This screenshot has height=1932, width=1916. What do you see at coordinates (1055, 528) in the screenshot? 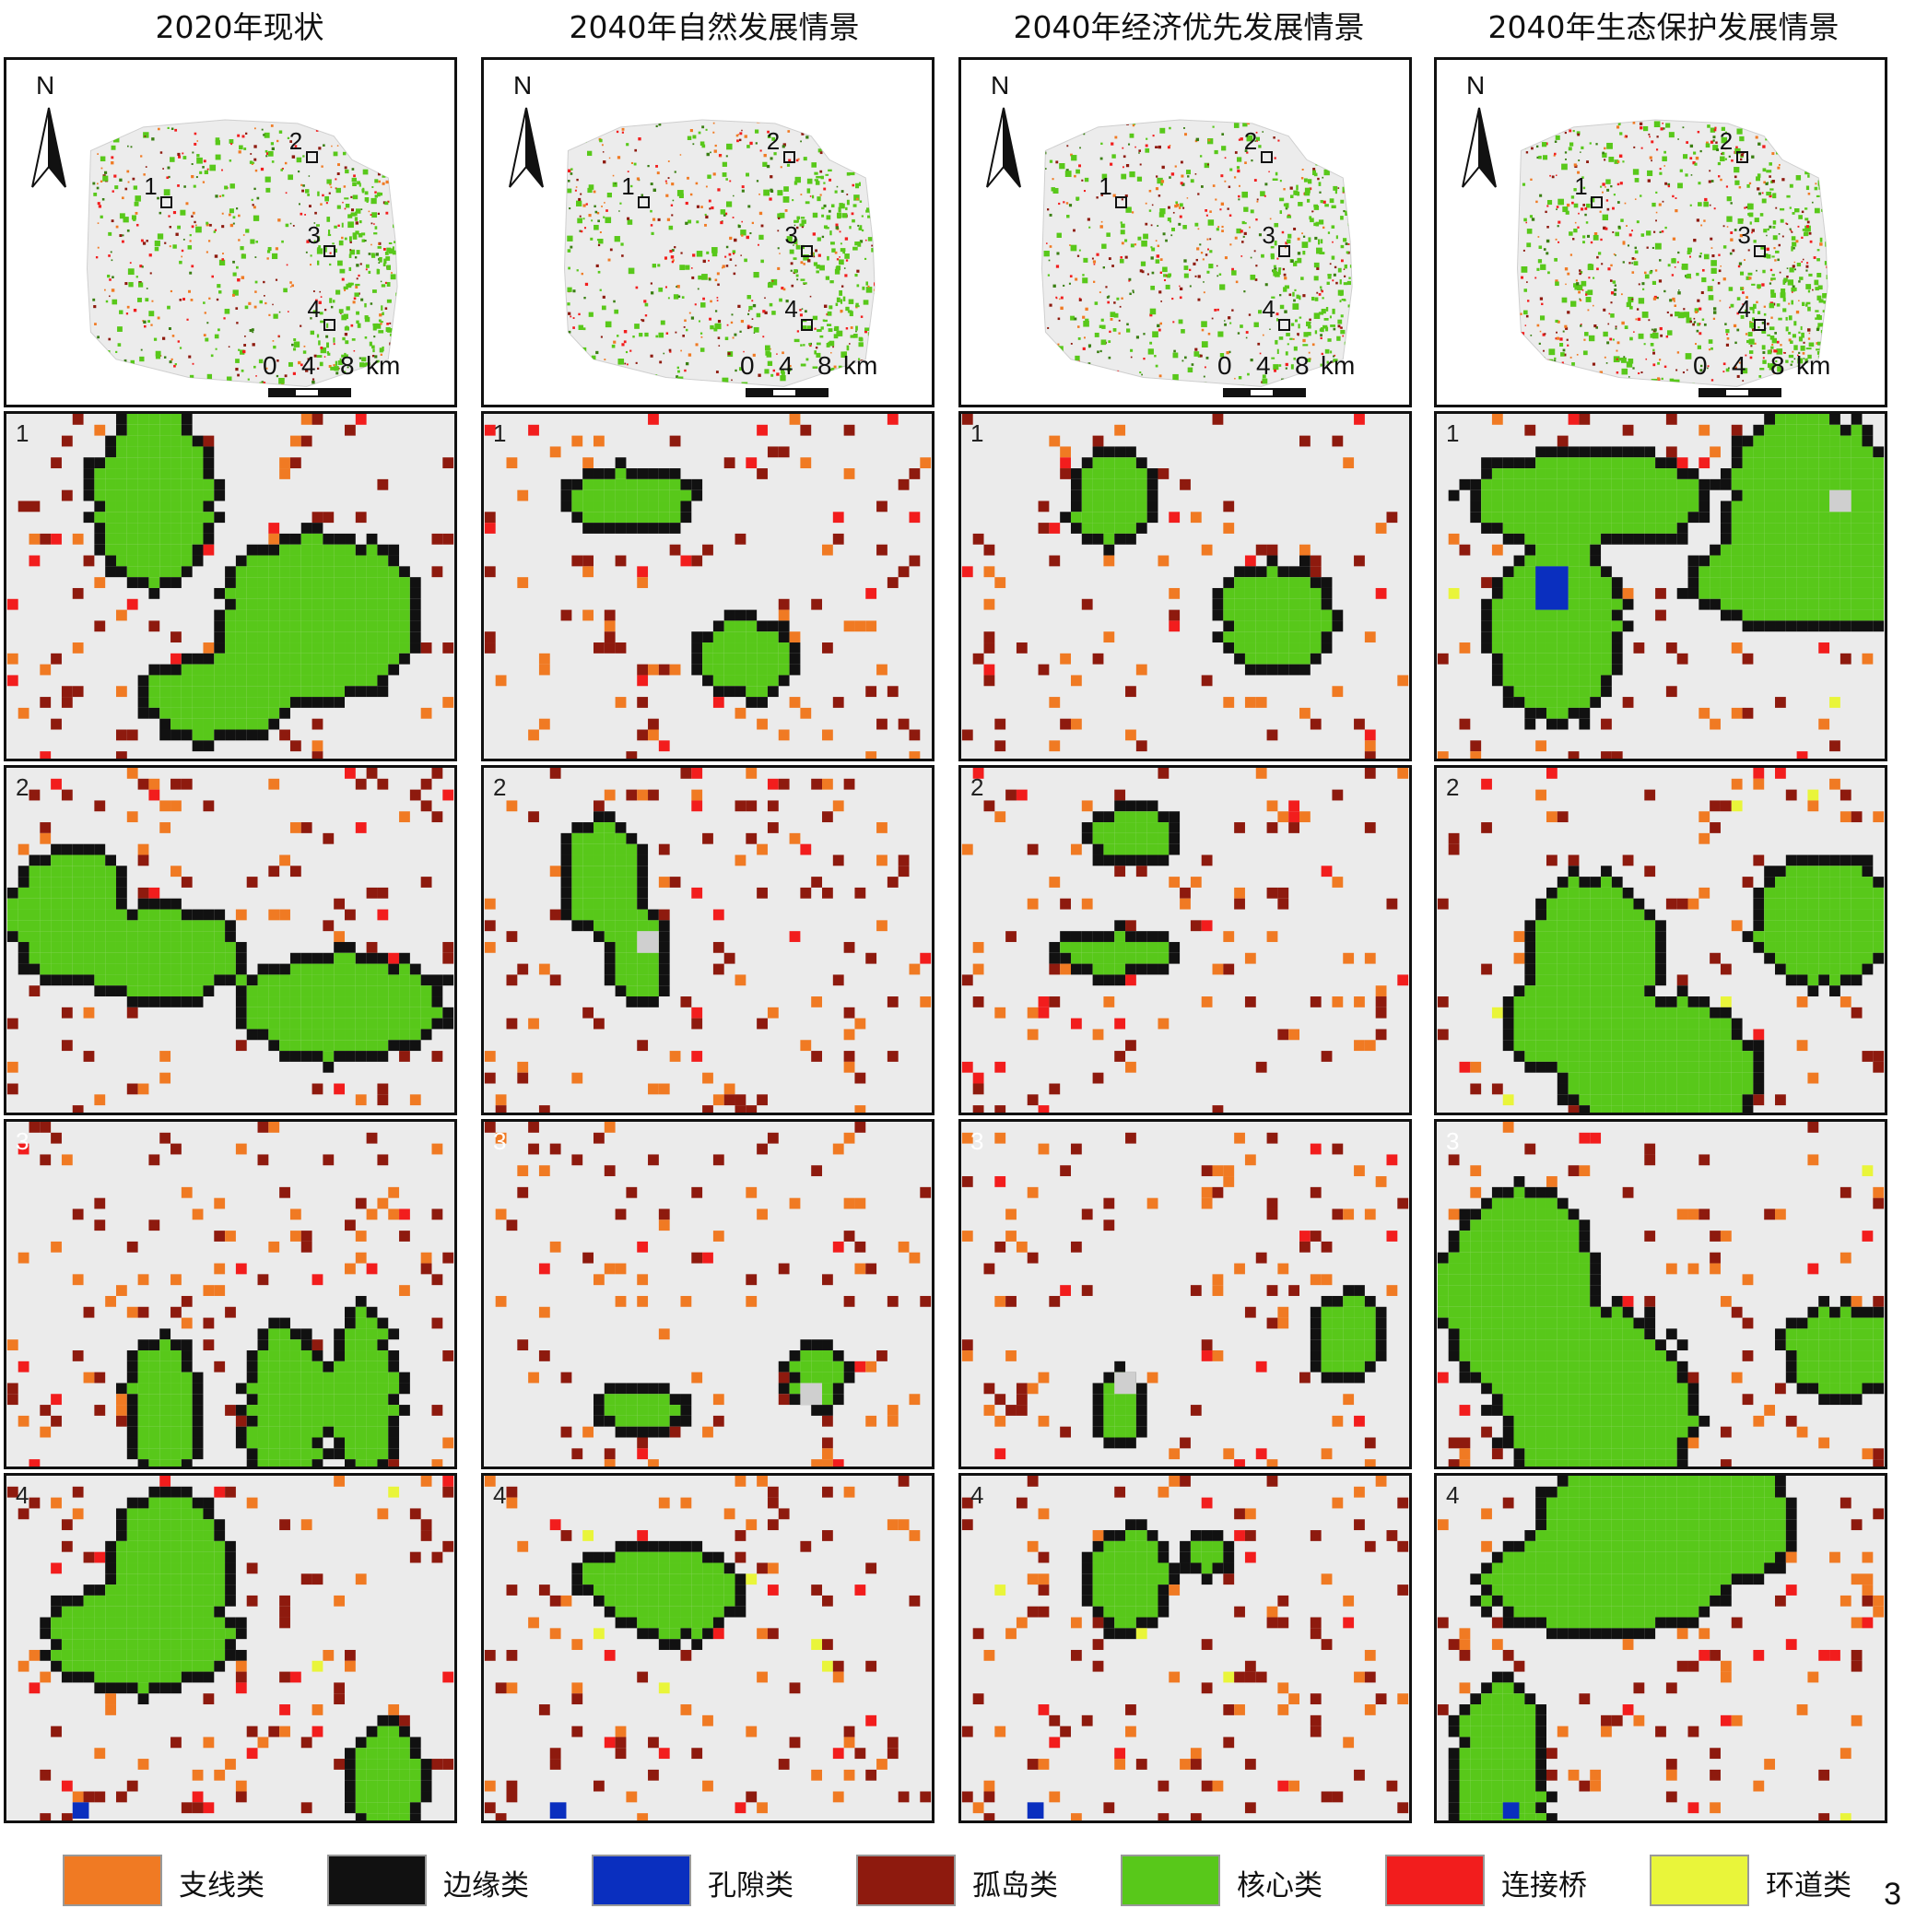
I see `bridge-cell` at bounding box center [1055, 528].